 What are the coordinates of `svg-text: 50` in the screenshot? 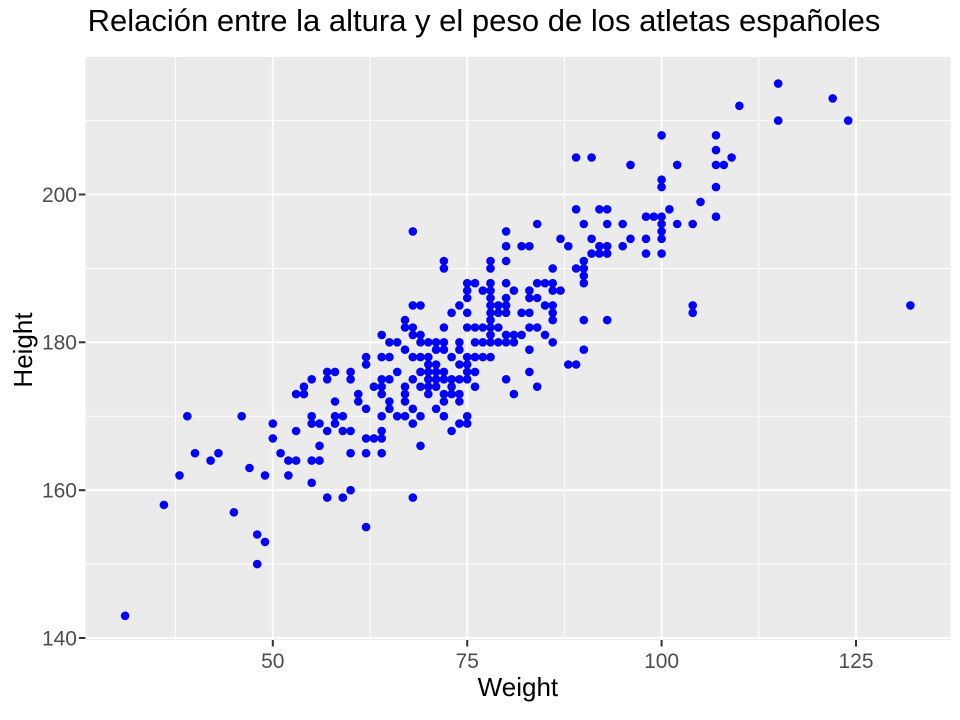 It's located at (272, 661).